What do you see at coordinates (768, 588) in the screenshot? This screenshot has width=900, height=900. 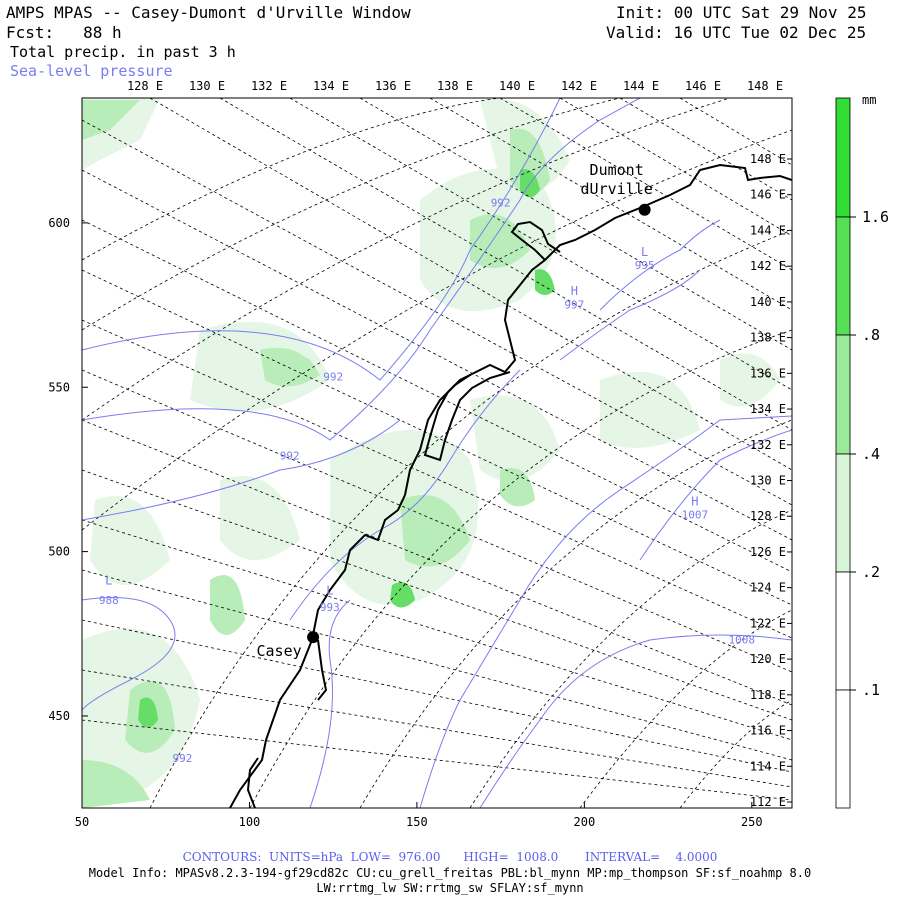 I see `right-lon-label: 124 E` at bounding box center [768, 588].